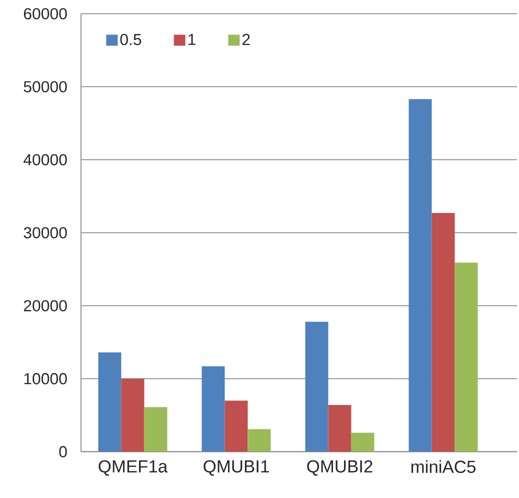  What do you see at coordinates (443, 467) in the screenshot?
I see `x-tick-label: miniAC5` at bounding box center [443, 467].